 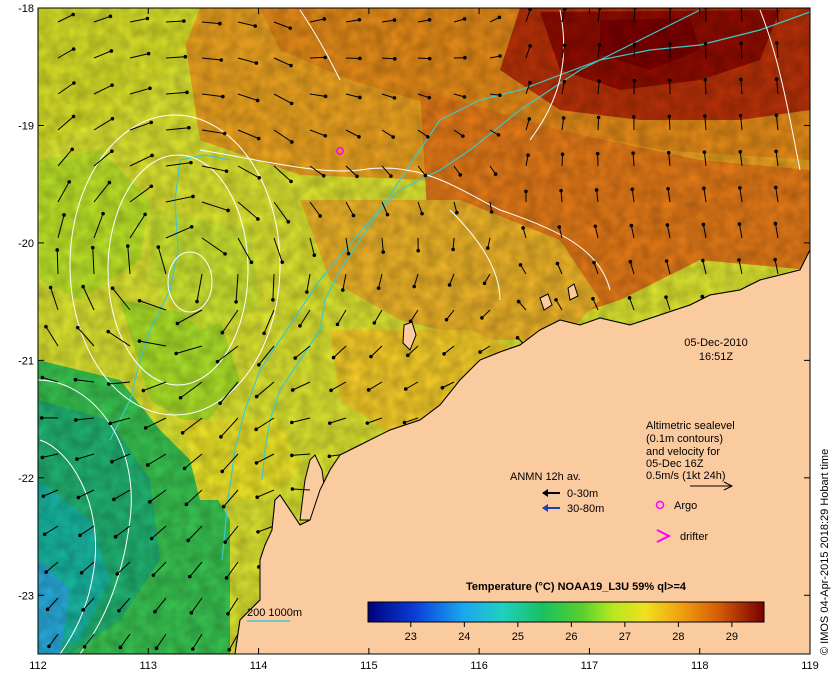 I want to click on x-tick-label: 114, so click(x=259, y=666).